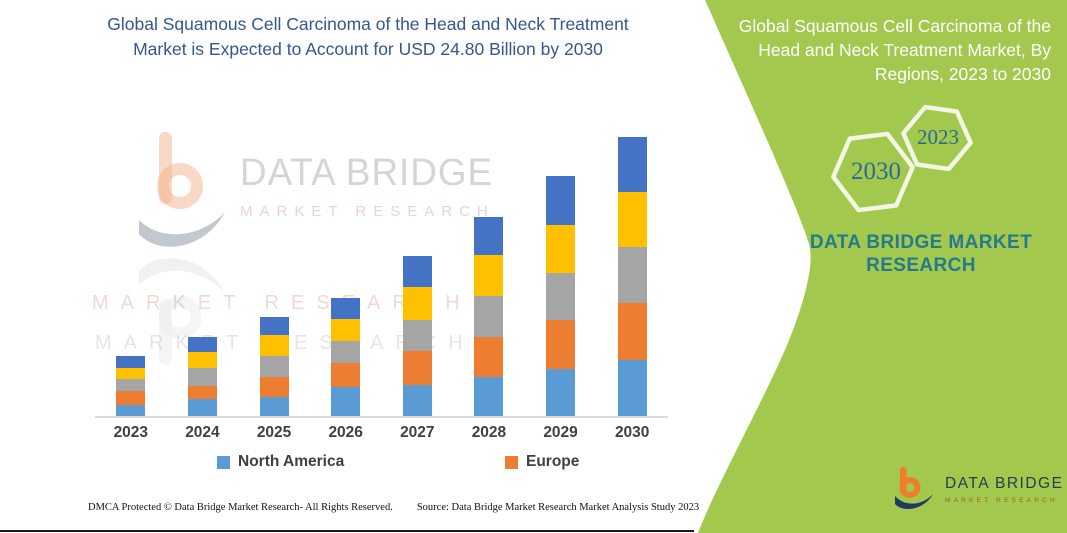  I want to click on panel-brand-line1: DATA BRIDGE MARKET, so click(921, 242).